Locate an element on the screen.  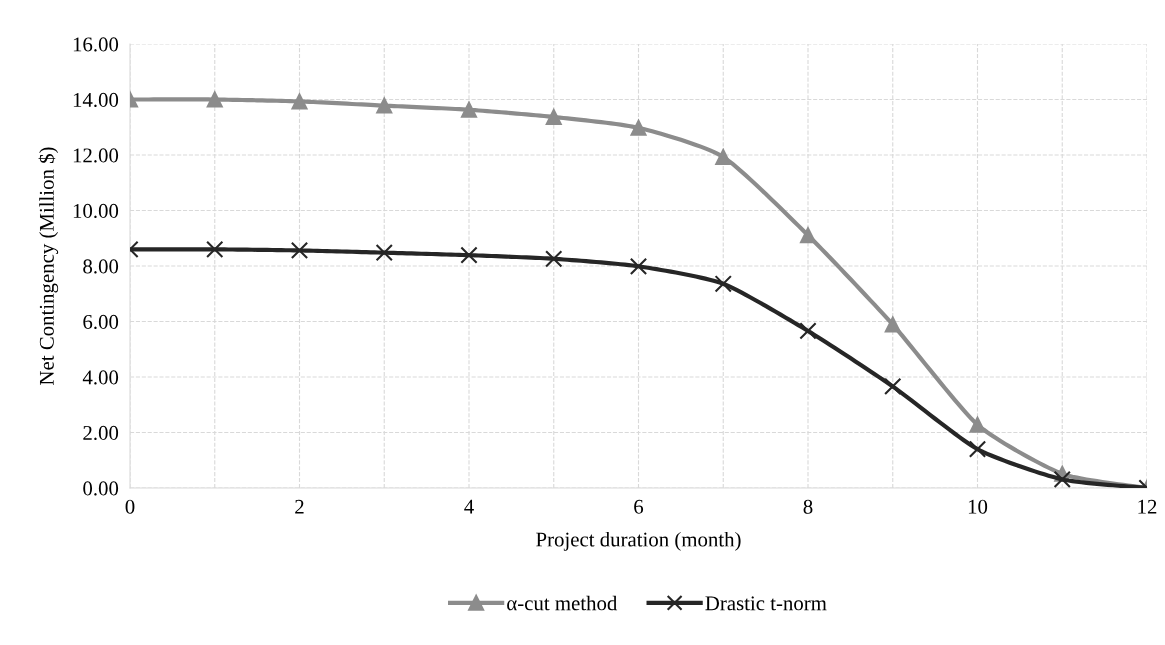
y-axis-title: Net Contingency (Million $) is located at coordinates (48, 266).